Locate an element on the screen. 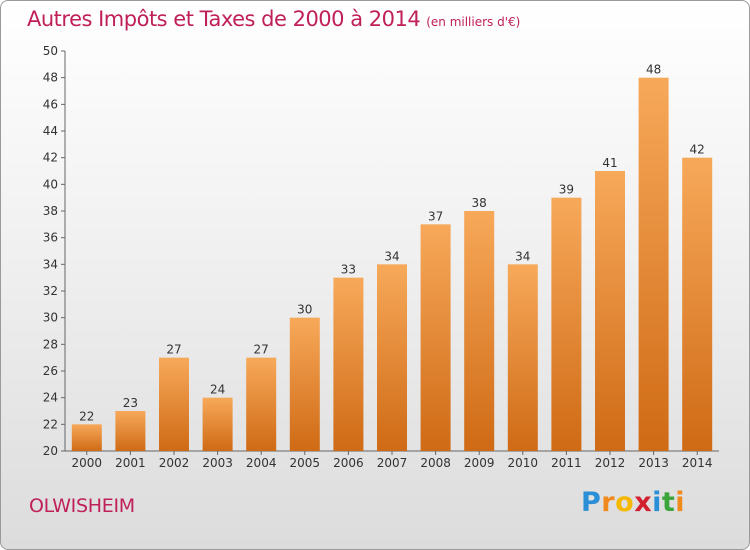 Image resolution: width=750 pixels, height=550 pixels. x-tick-label: 2005 is located at coordinates (305, 463).